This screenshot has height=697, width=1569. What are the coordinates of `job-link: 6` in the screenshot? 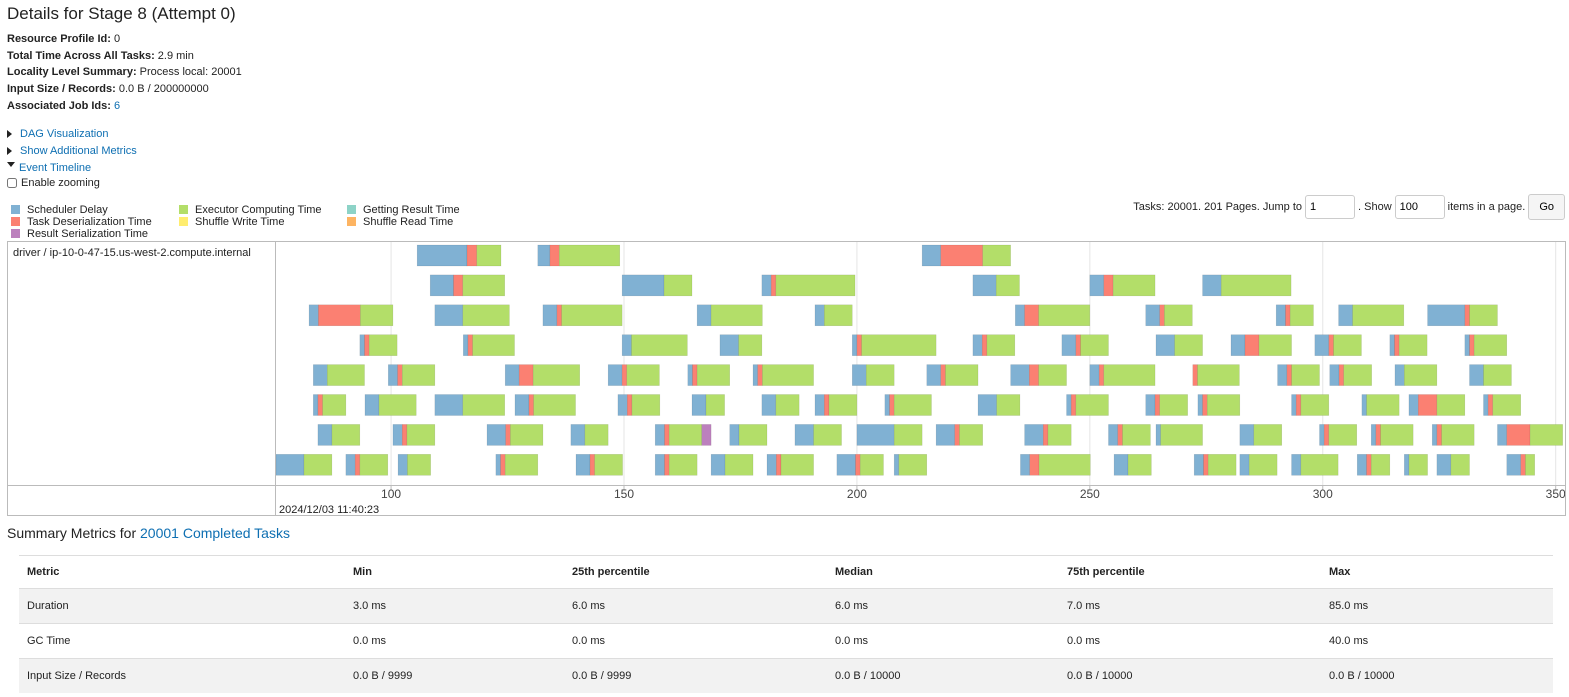 It's located at (117, 105).